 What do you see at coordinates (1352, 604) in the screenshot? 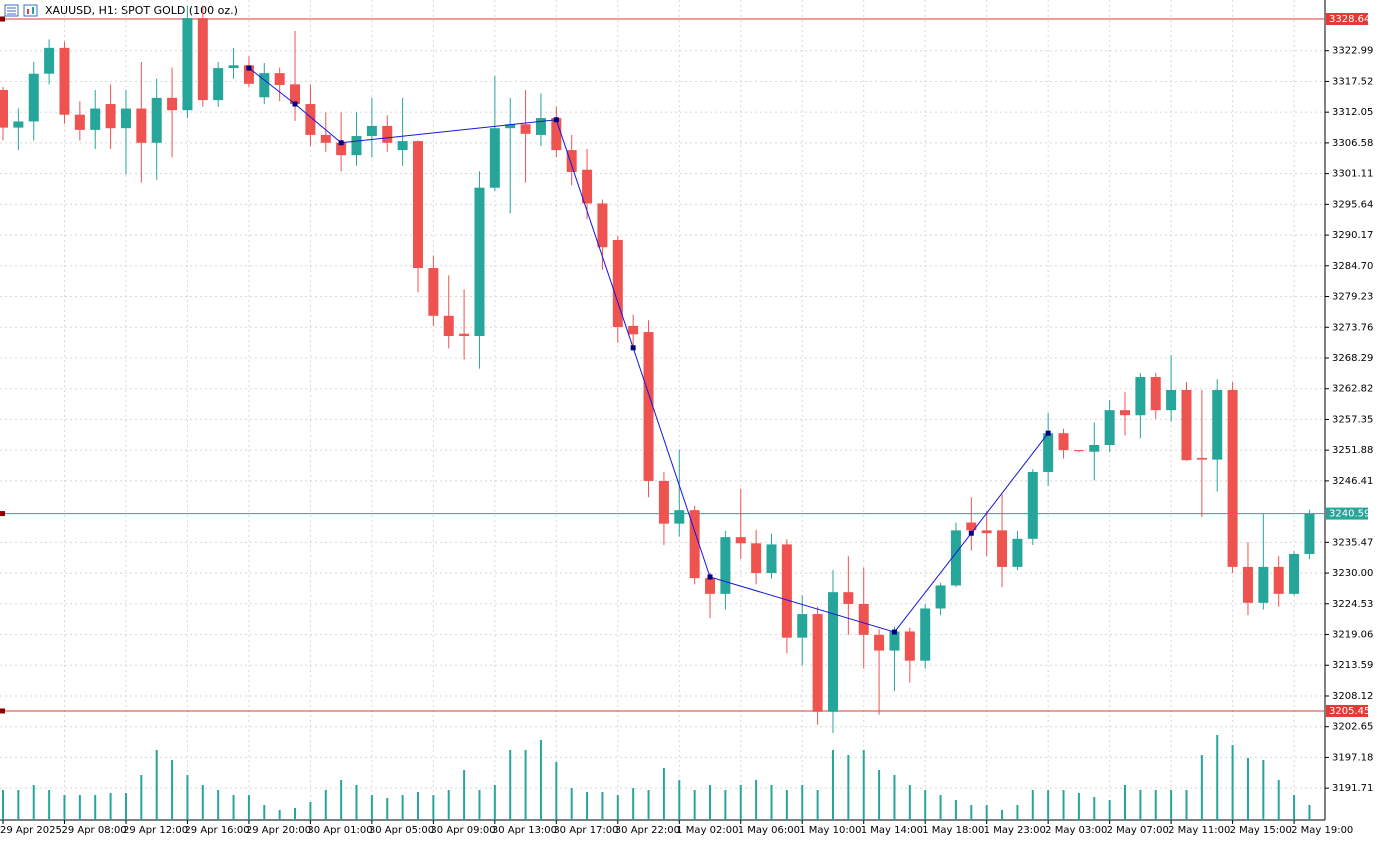
I see `y-tick-label: 3224.53` at bounding box center [1352, 604].